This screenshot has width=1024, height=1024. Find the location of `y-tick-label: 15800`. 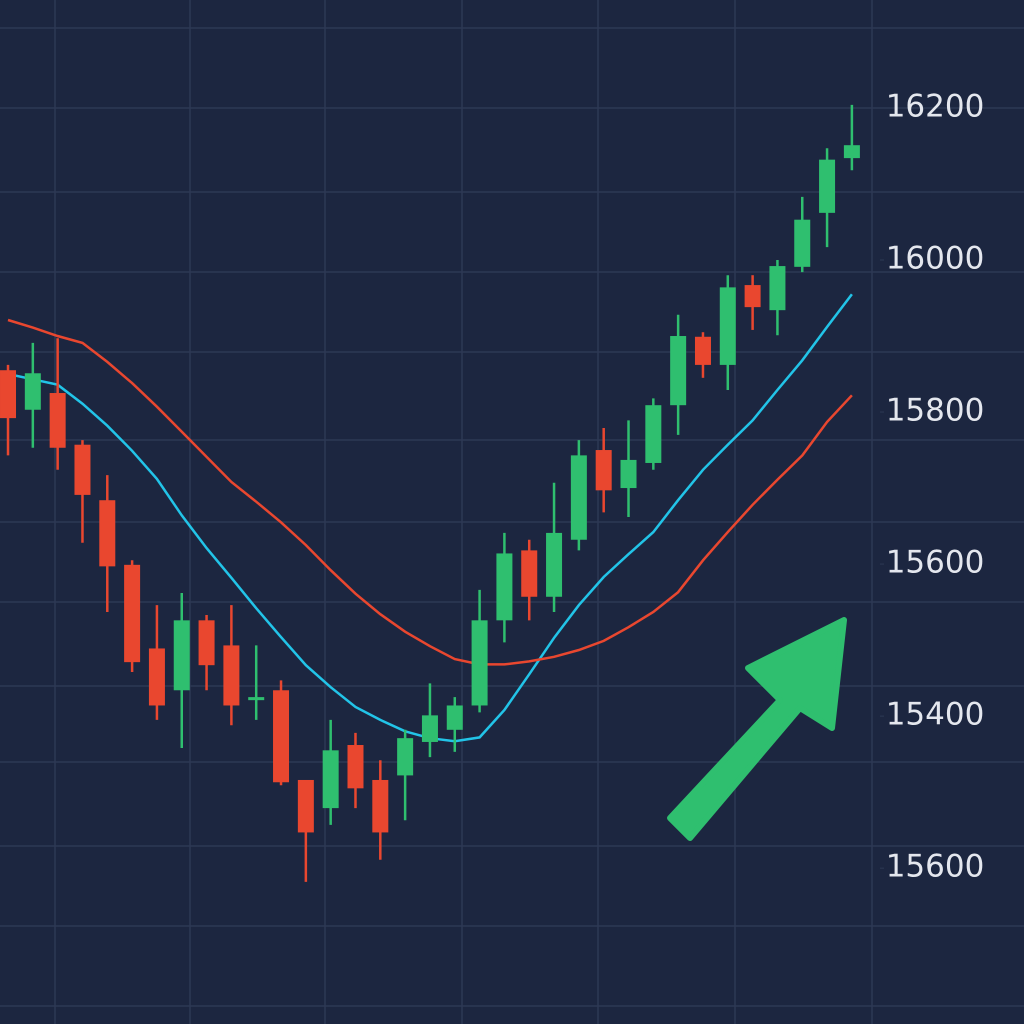

y-tick-label: 15800 is located at coordinates (935, 411).